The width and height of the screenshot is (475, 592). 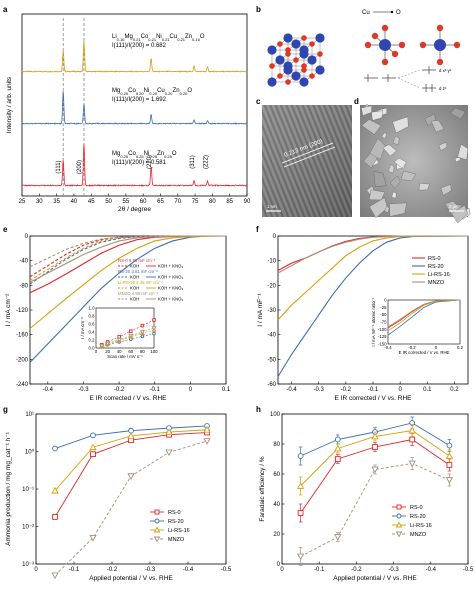 I want to click on lsv-f-y-axis-label: I / mA mF⁻¹, so click(x=260, y=309).